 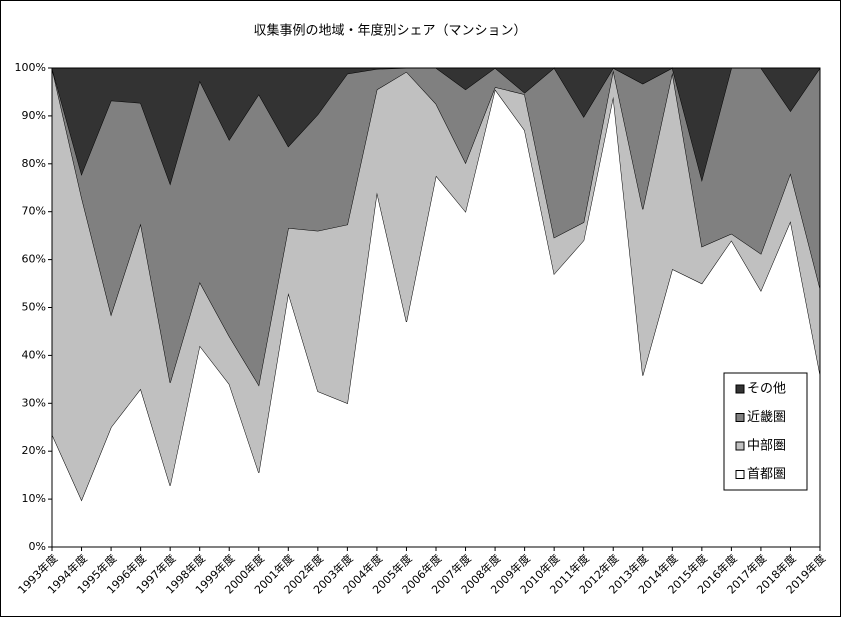 I want to click on y-tick-label: 100%, so click(x=30, y=67).